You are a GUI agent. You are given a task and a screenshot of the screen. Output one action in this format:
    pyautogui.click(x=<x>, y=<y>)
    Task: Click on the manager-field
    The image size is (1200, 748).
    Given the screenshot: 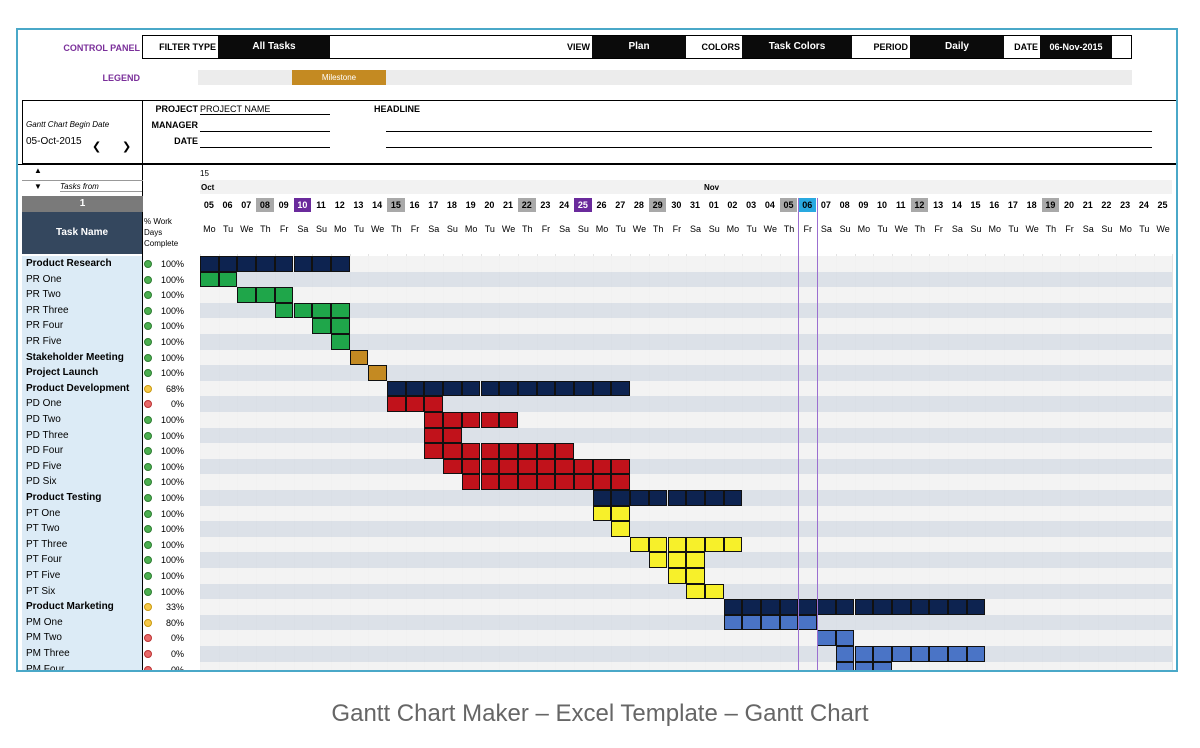 What is the action you would take?
    pyautogui.click(x=265, y=126)
    